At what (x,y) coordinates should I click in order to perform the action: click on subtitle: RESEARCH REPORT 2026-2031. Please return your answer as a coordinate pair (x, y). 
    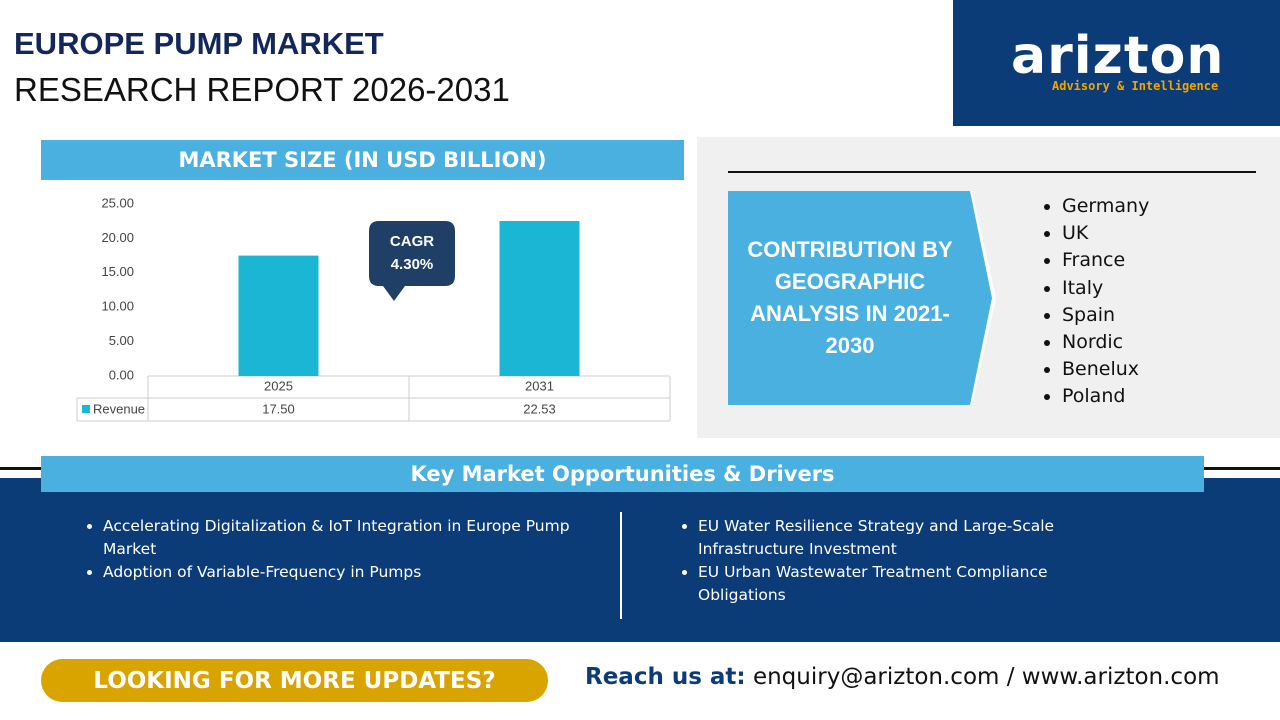
    Looking at the image, I should click on (262, 89).